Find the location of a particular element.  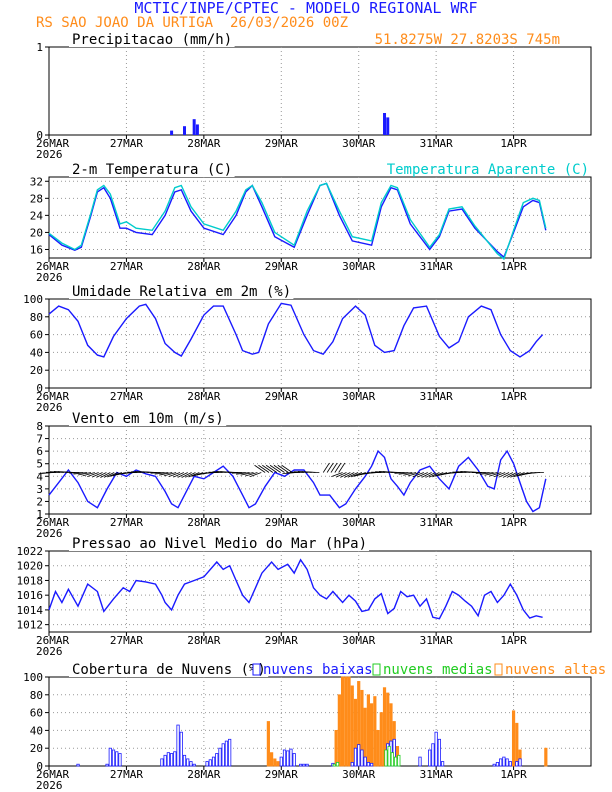

clouds-ytick-label: 100 is located at coordinates (33, 677).